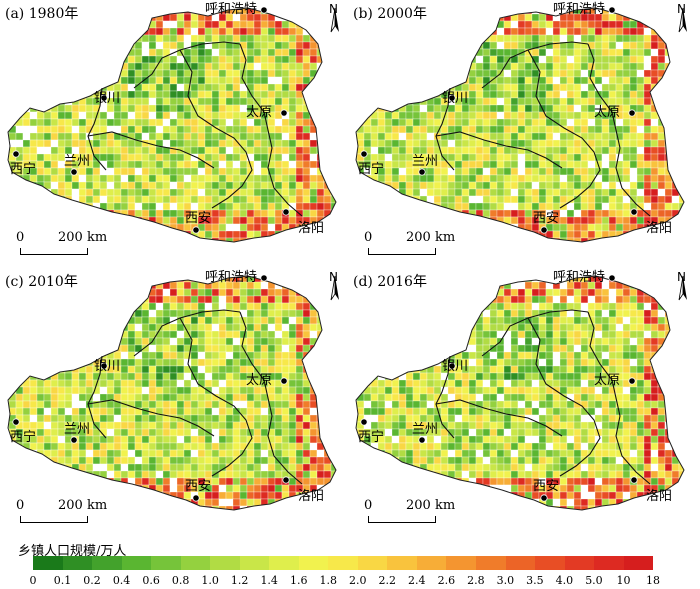  I want to click on panel-title: (a) 1980年, so click(42, 14).